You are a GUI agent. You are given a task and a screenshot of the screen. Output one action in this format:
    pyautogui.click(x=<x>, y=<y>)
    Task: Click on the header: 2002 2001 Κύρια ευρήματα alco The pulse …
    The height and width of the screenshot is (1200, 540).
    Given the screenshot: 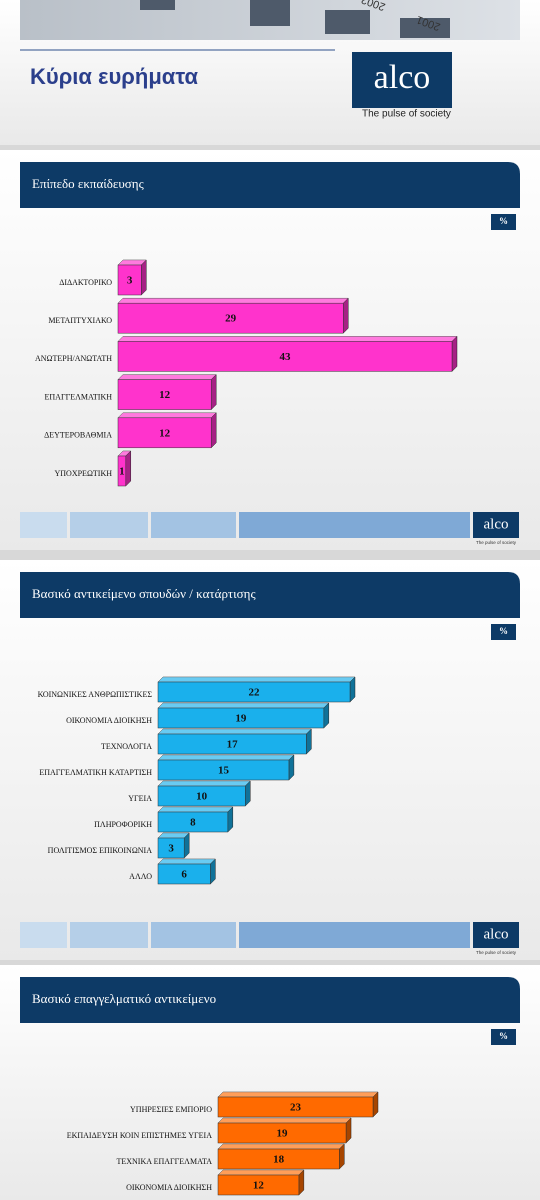 What is the action you would take?
    pyautogui.click(x=270, y=72)
    